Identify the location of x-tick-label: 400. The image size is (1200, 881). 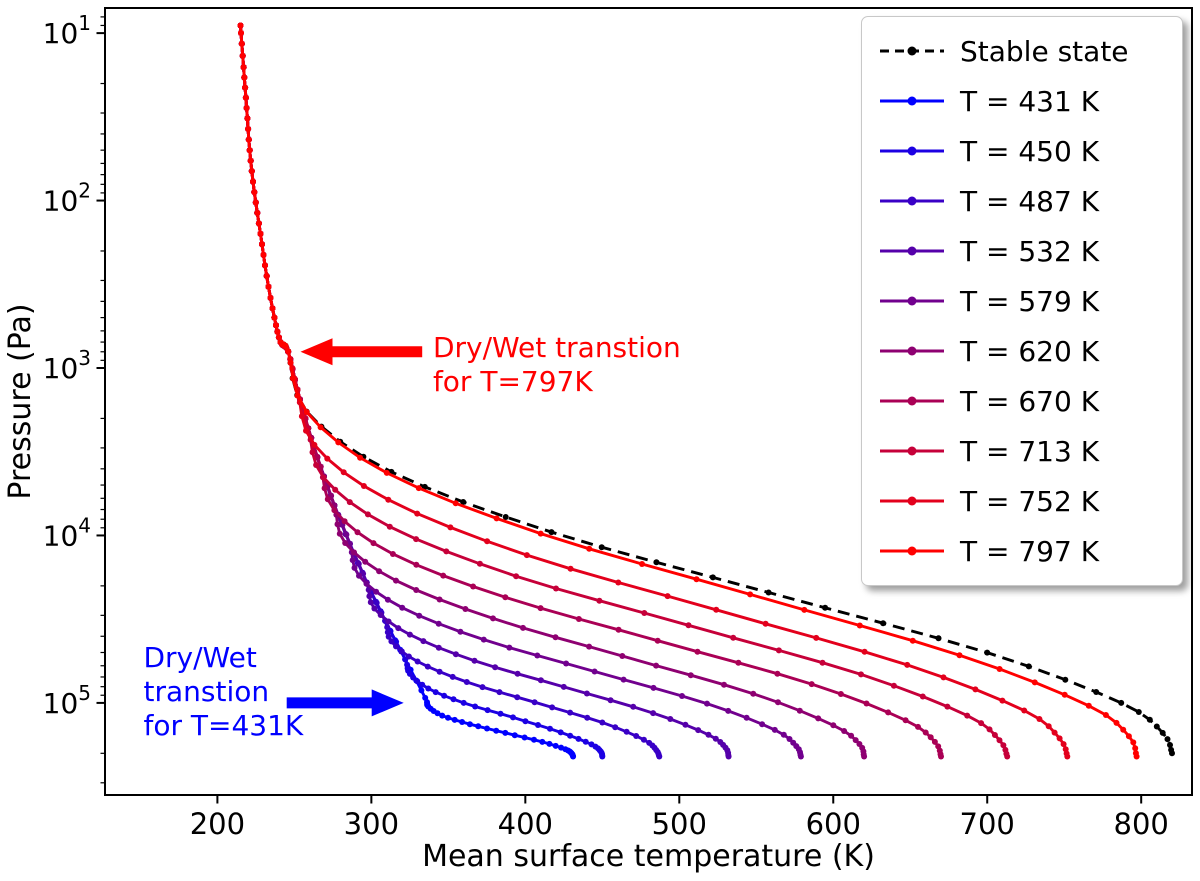
(525, 824).